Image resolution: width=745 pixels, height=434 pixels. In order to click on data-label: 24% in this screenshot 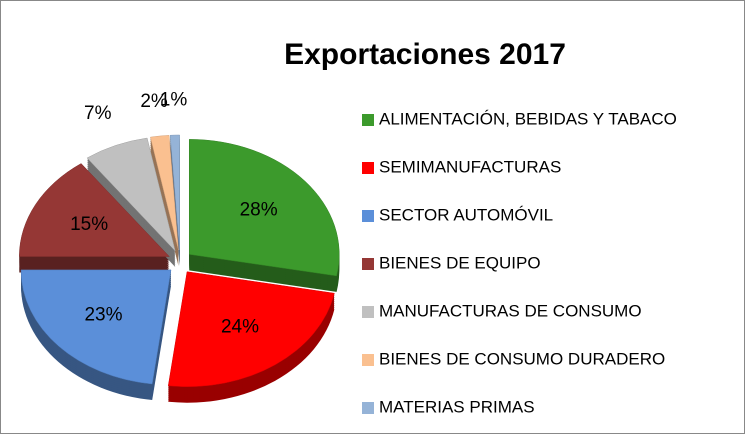, I will do `click(240, 327)`.